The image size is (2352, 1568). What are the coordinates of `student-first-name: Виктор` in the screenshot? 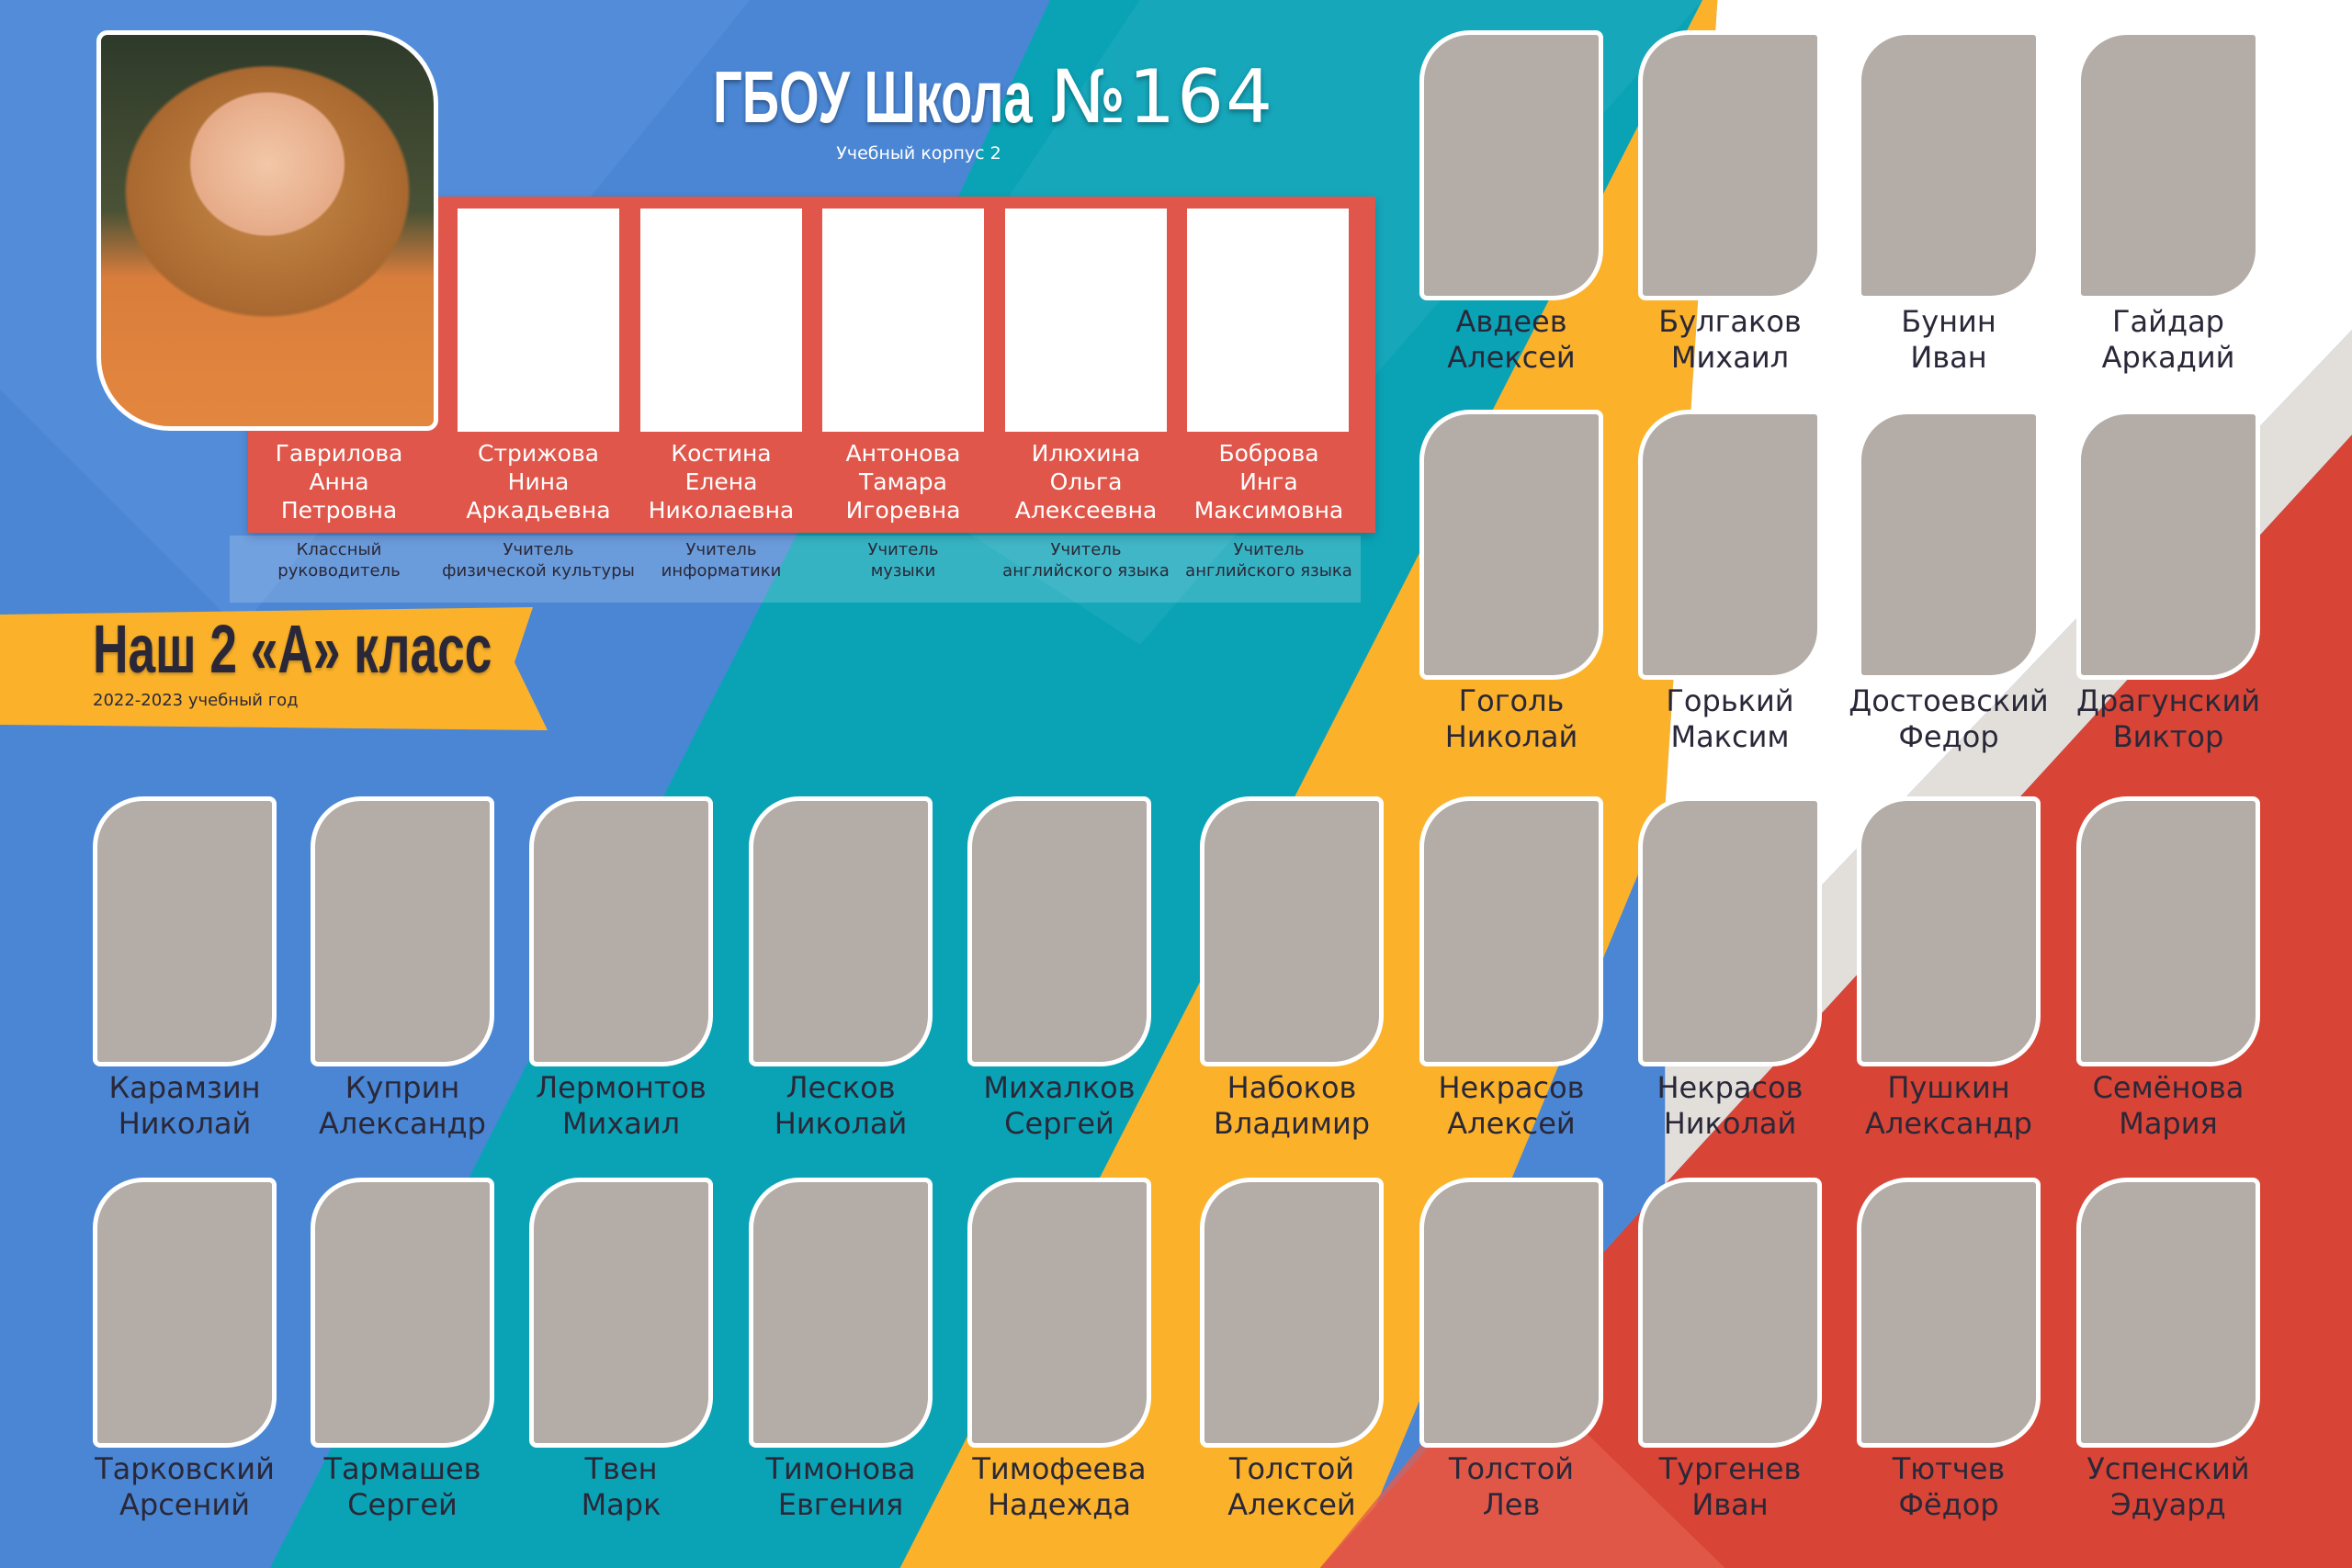 It's located at (2168, 736).